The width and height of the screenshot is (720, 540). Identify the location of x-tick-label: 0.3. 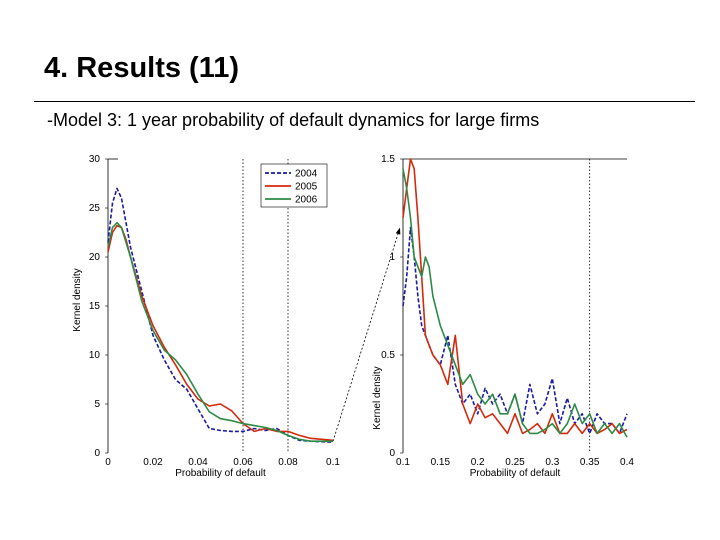
(552, 462).